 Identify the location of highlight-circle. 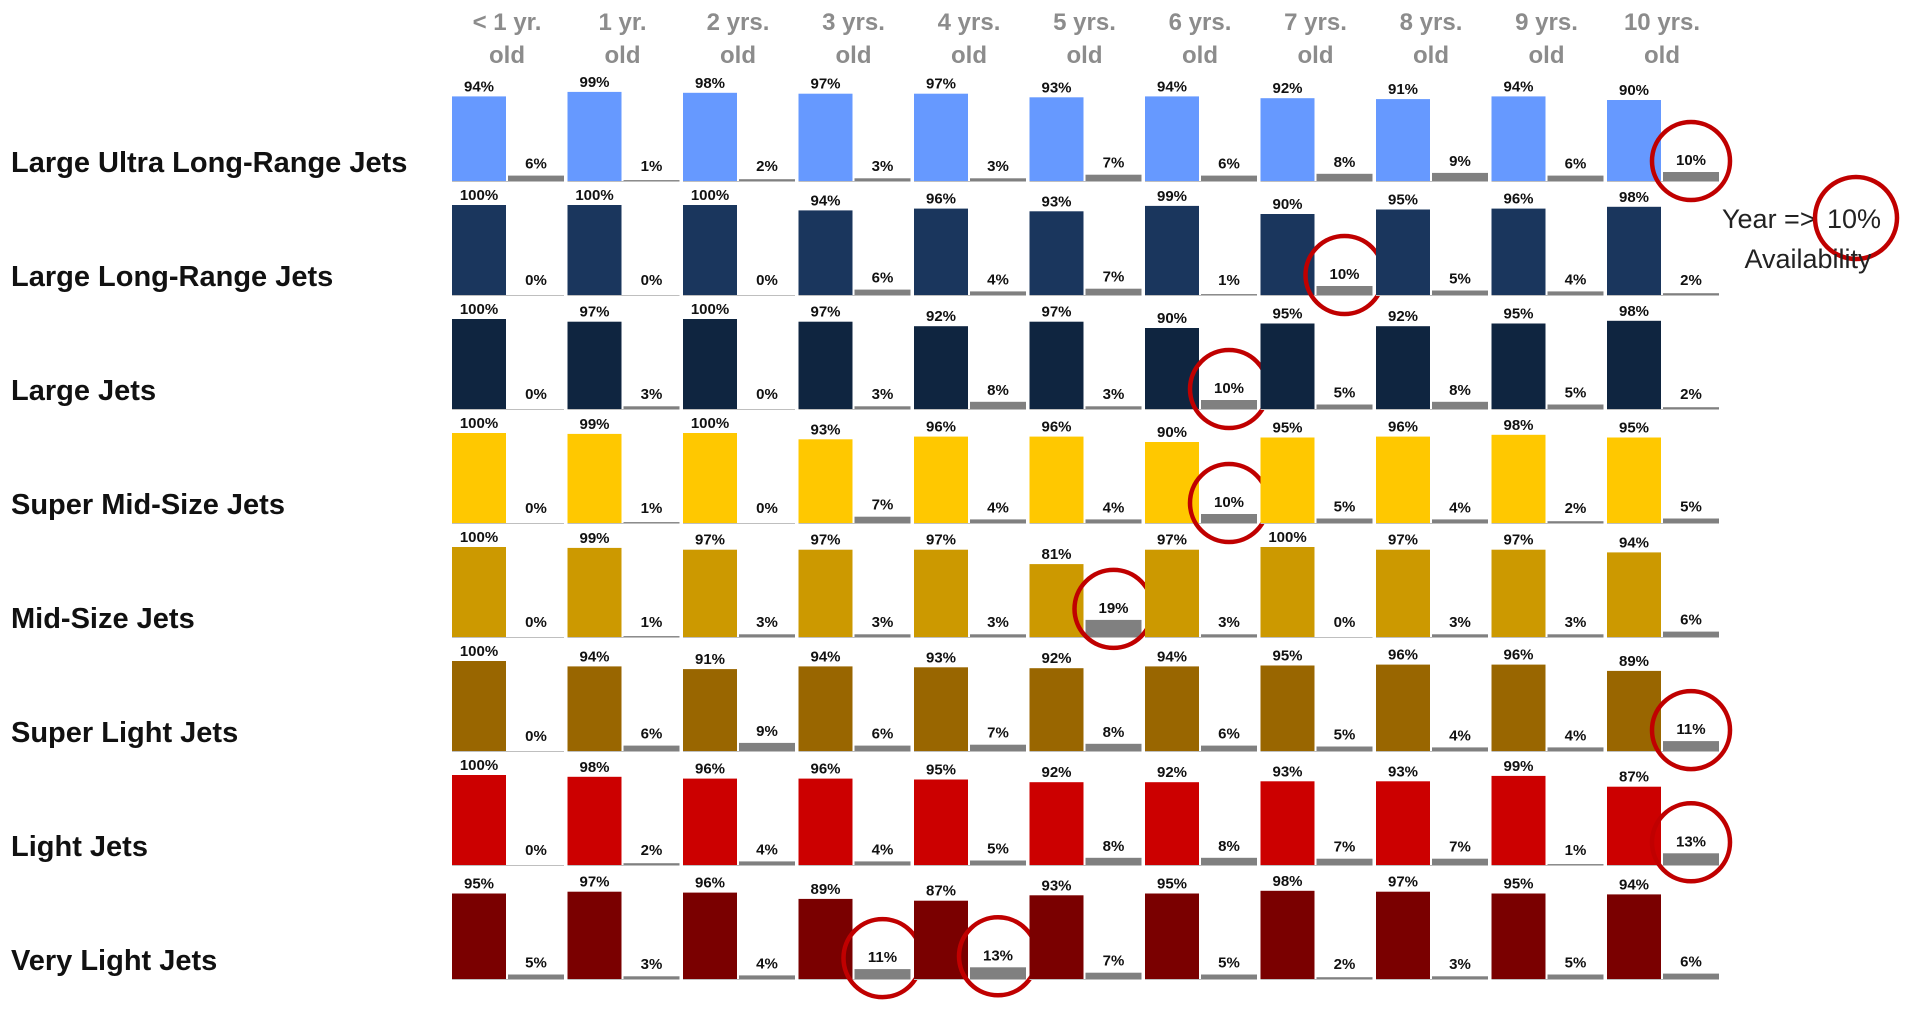
(1691, 842).